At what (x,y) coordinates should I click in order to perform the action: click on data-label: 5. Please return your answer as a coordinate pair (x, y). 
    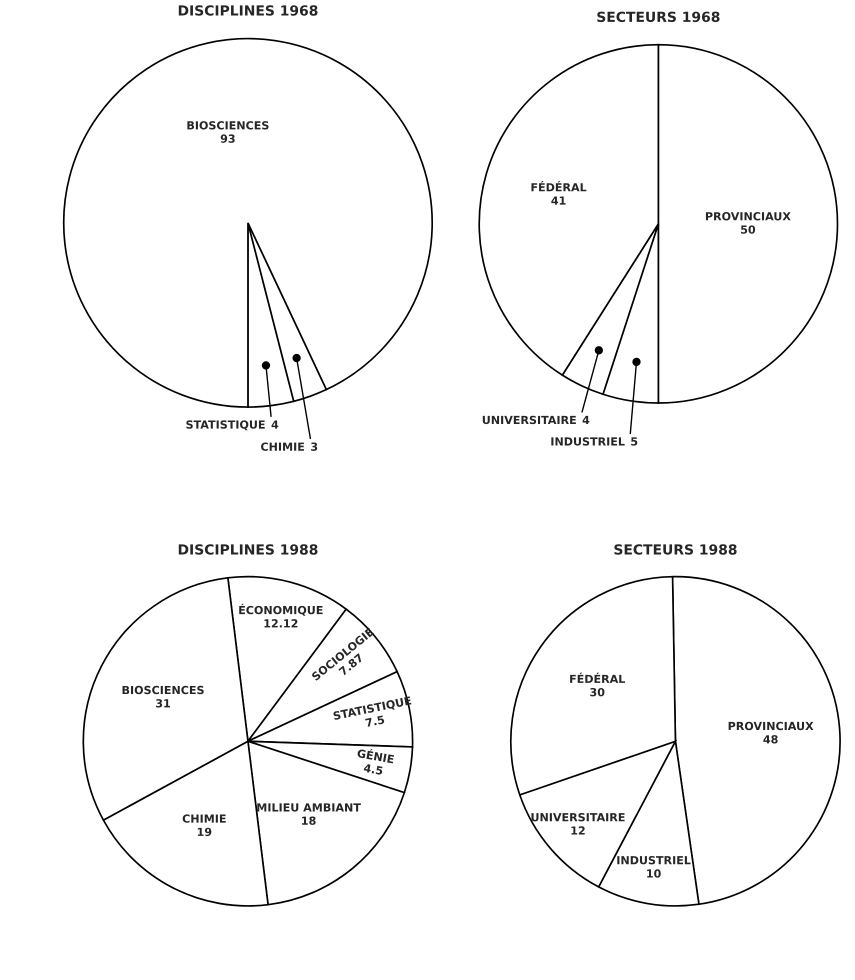
    Looking at the image, I should click on (634, 441).